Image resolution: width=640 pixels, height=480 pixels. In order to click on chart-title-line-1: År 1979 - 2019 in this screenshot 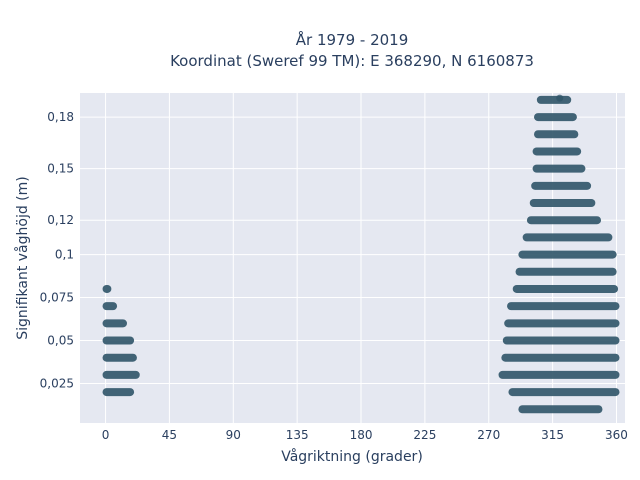, I will do `click(352, 39)`.